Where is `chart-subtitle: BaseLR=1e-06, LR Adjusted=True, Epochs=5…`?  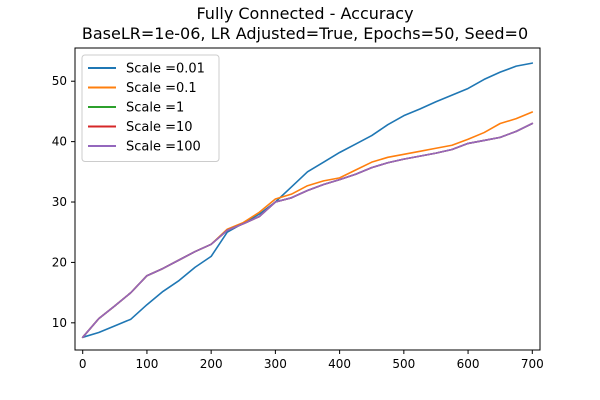 chart-subtitle: BaseLR=1e-06, LR Adjusted=True, Epochs=5… is located at coordinates (305, 33).